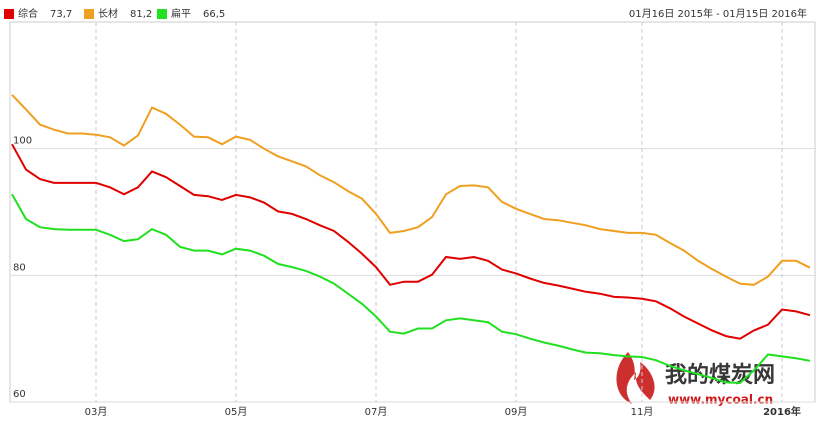 This screenshot has height=421, width=819. I want to click on y-tick-label: 60, so click(19, 394).